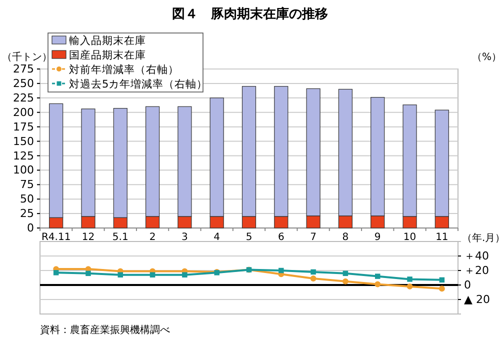 Image resolution: width=500 pixels, height=339 pixels. I want to click on y-tick-label: 75, so click(27, 185).